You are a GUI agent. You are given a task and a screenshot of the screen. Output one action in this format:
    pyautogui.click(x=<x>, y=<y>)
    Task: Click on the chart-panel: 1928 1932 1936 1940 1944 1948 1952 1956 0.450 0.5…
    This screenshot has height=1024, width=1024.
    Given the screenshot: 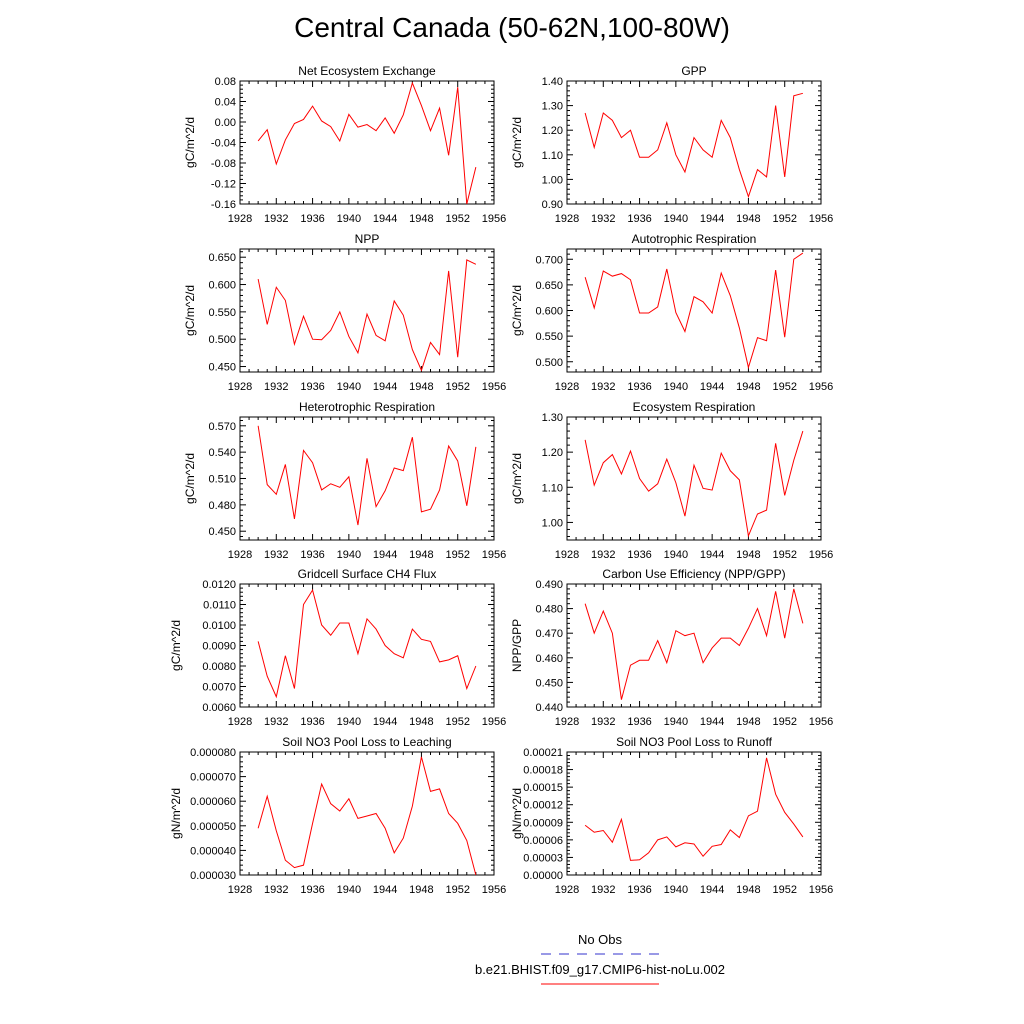 What is the action you would take?
    pyautogui.click(x=344, y=312)
    